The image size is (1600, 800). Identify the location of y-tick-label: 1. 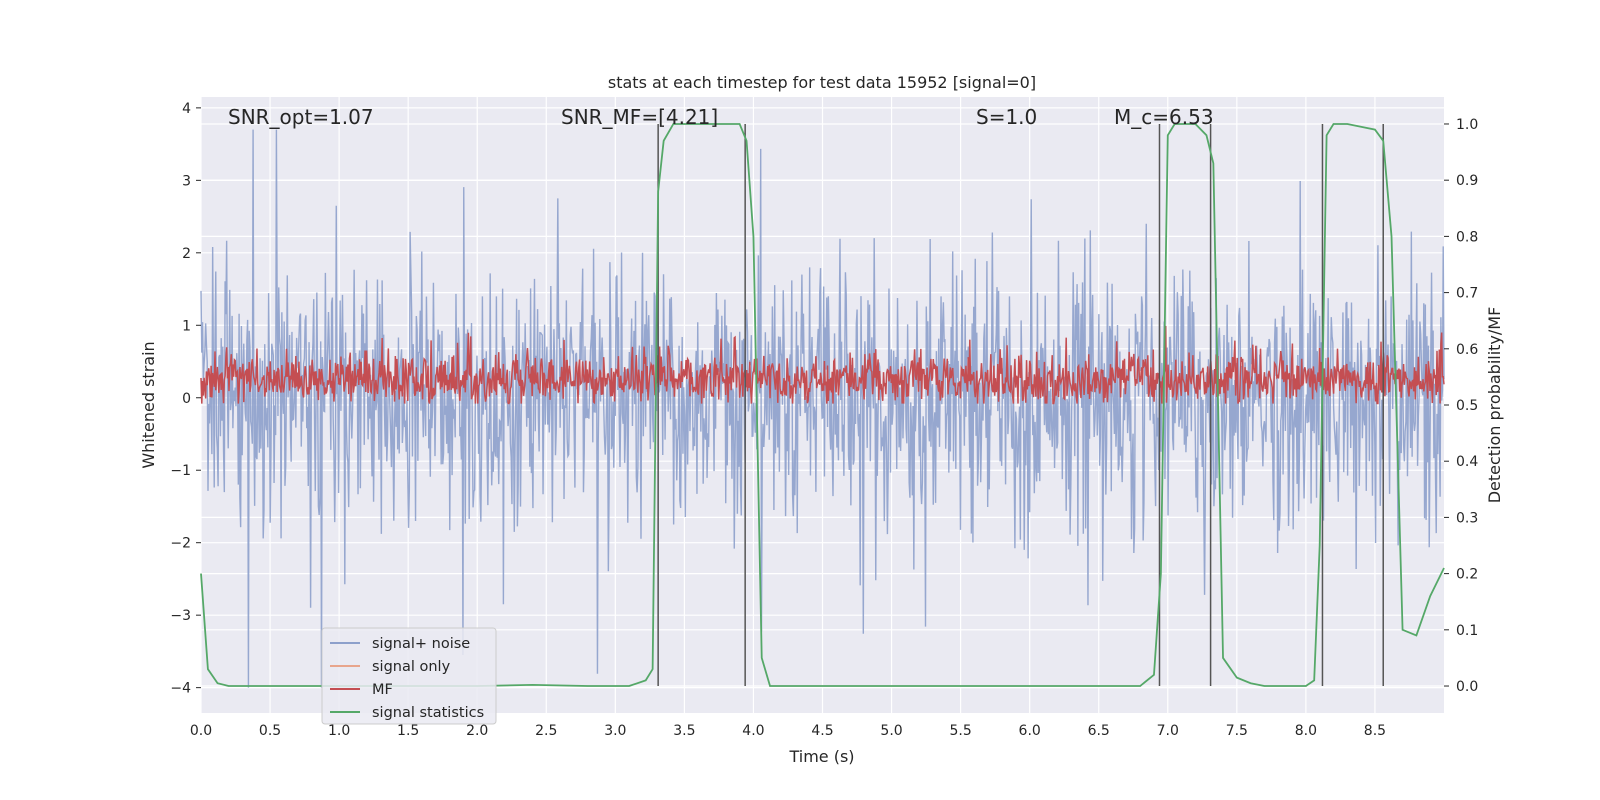
(186, 326).